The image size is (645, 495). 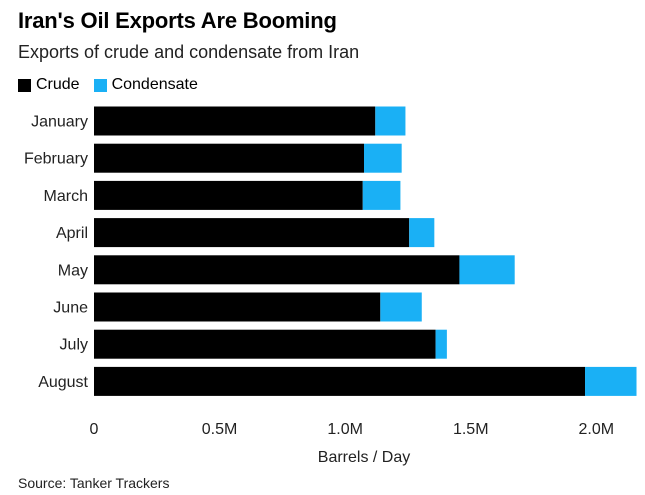 What do you see at coordinates (59, 122) in the screenshot?
I see `category-label: January` at bounding box center [59, 122].